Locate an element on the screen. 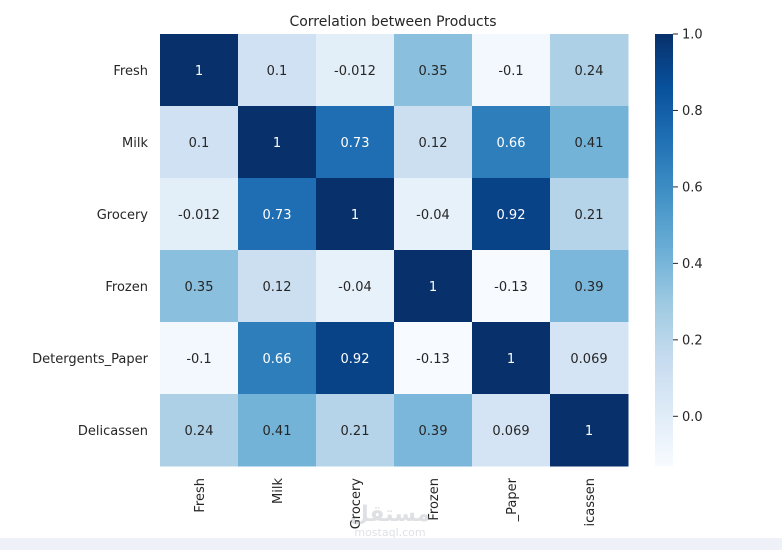 This screenshot has height=554, width=782. row-label: Grocery is located at coordinates (123, 215).